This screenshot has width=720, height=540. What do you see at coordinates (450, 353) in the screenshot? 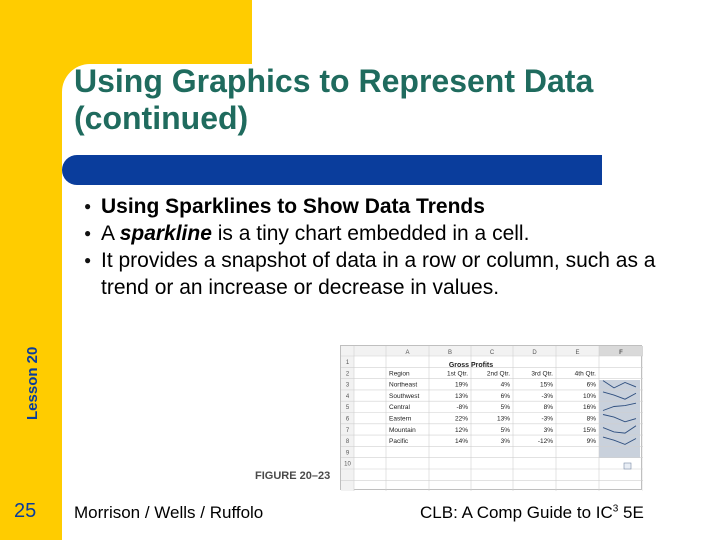
I see `column-header: B` at bounding box center [450, 353].